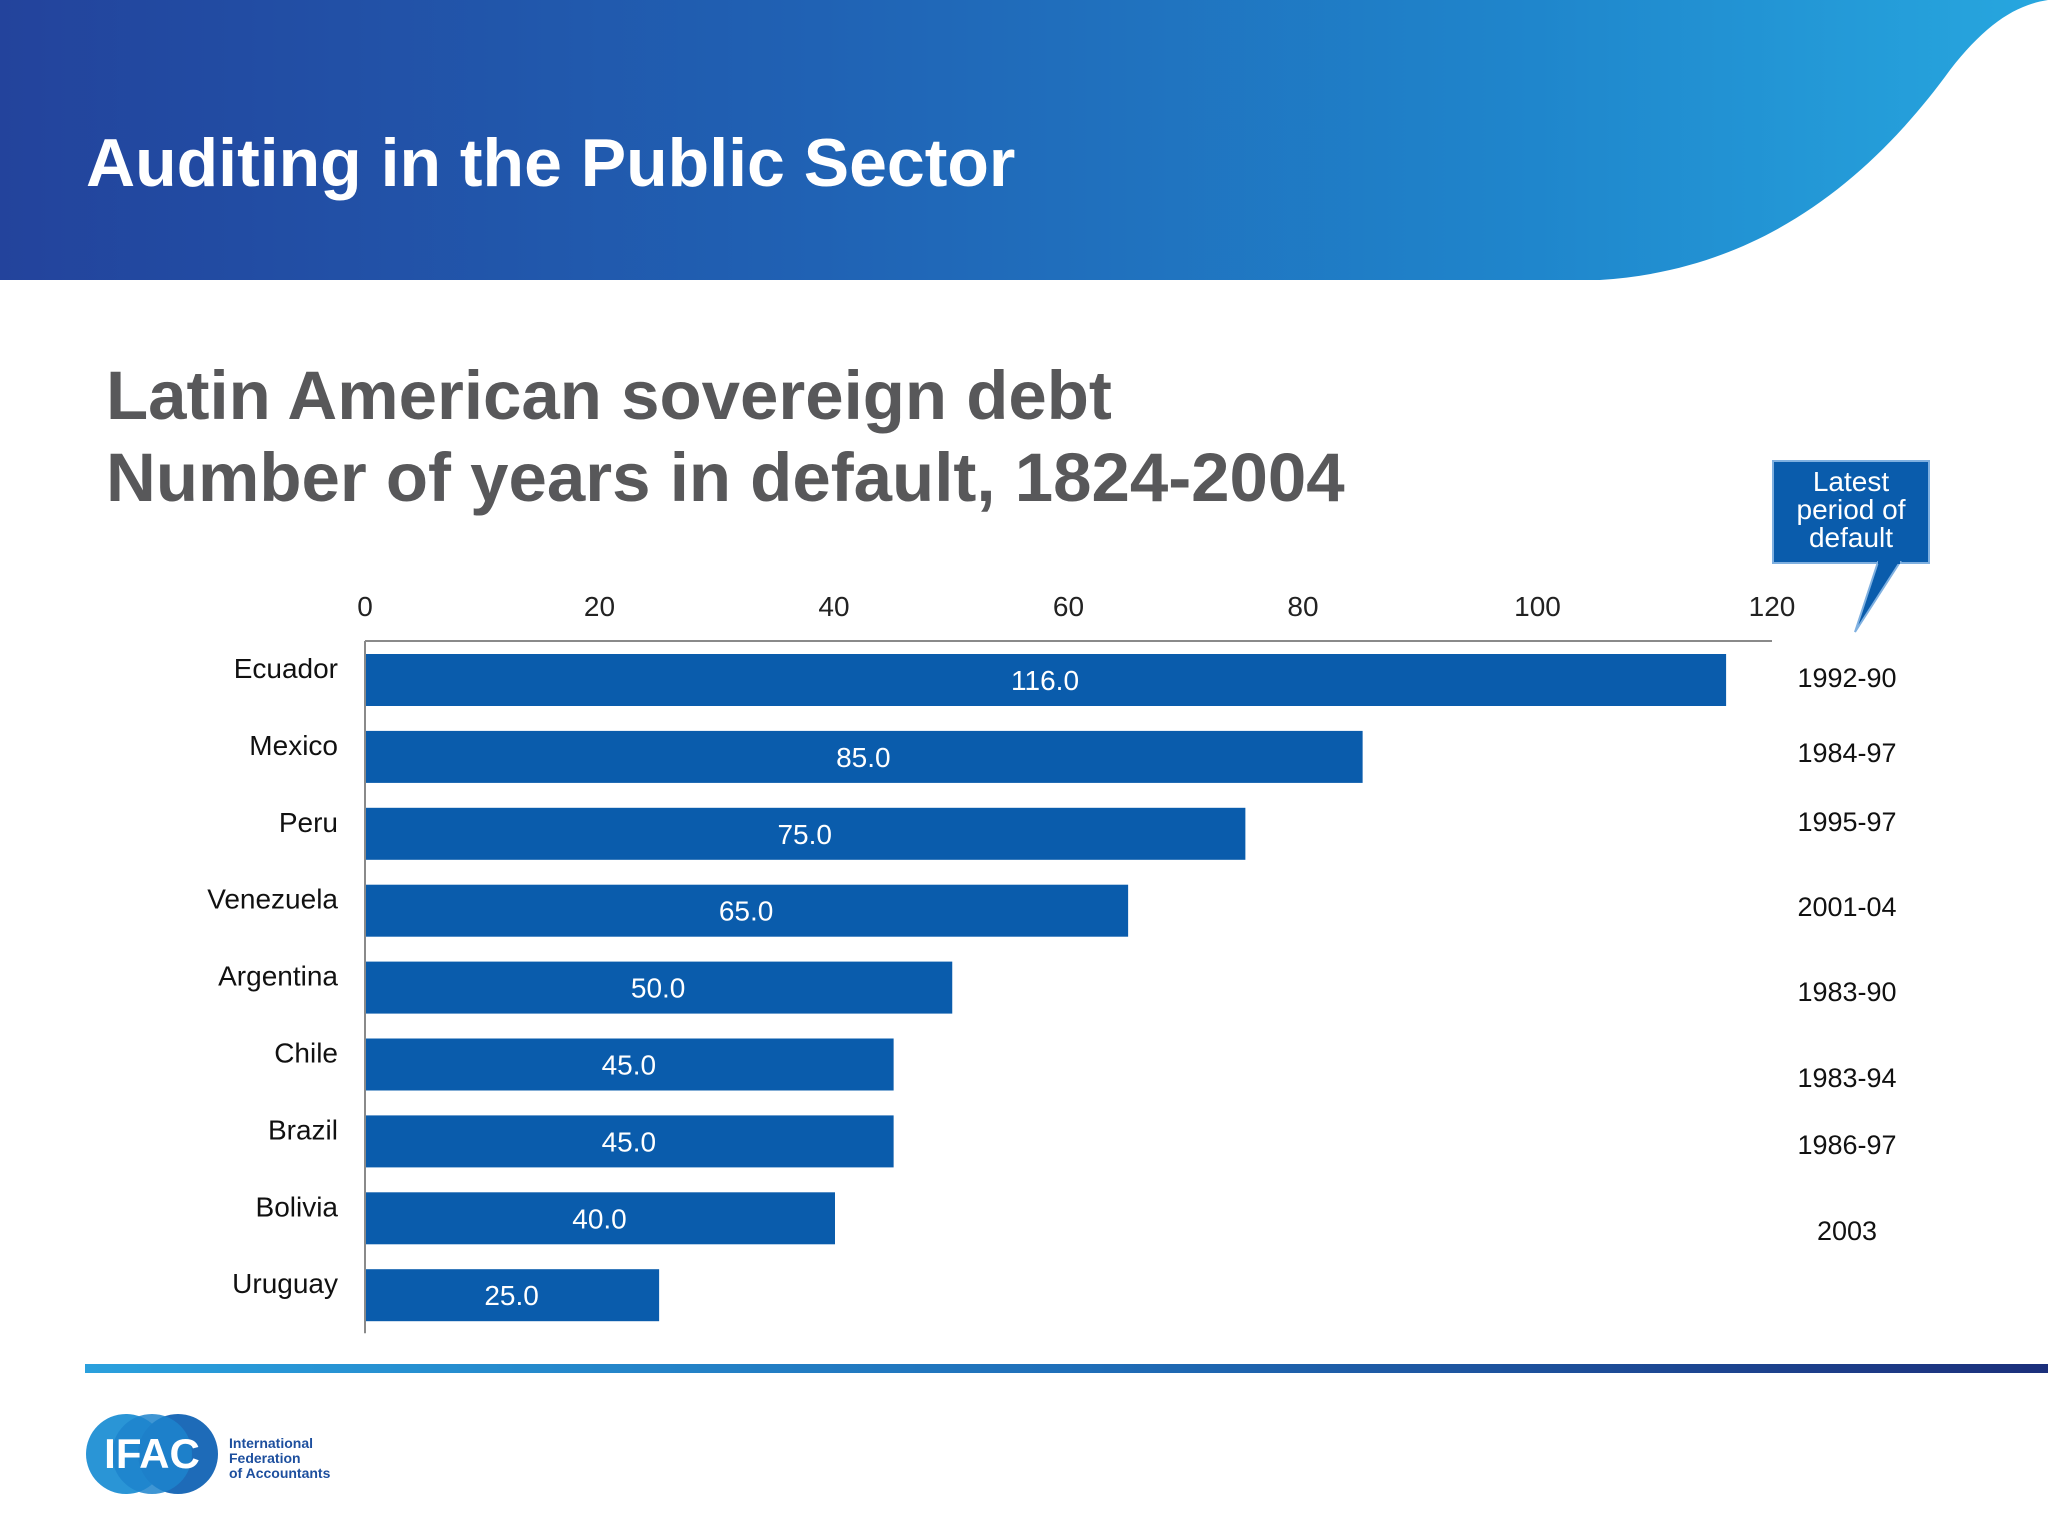  I want to click on bar-value-label: 40.0, so click(599, 1218).